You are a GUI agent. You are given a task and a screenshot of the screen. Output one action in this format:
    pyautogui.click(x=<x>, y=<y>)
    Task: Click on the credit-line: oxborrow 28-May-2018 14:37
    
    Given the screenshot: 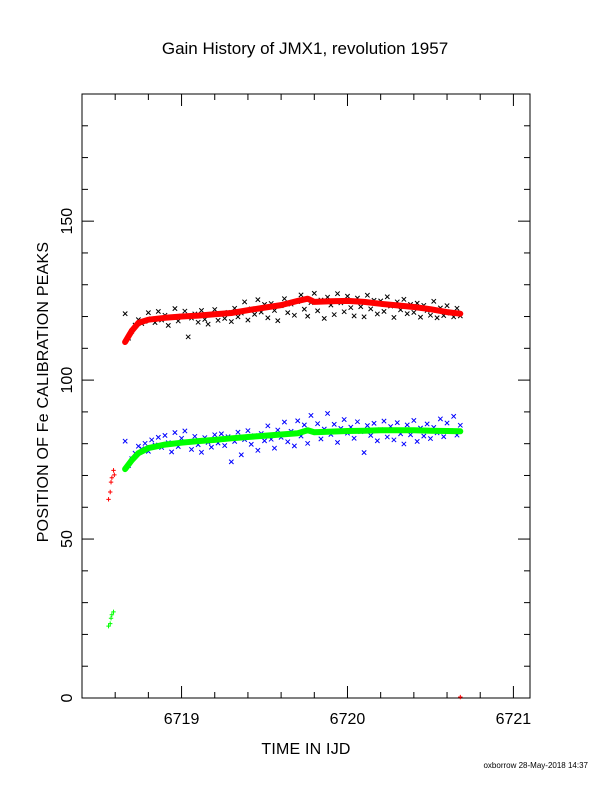 What is the action you would take?
    pyautogui.click(x=535, y=765)
    